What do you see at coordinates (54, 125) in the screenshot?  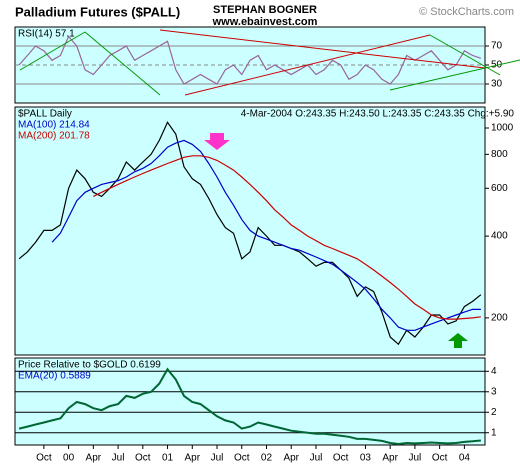 I see `legend-entry: MA(100) 214.84` at bounding box center [54, 125].